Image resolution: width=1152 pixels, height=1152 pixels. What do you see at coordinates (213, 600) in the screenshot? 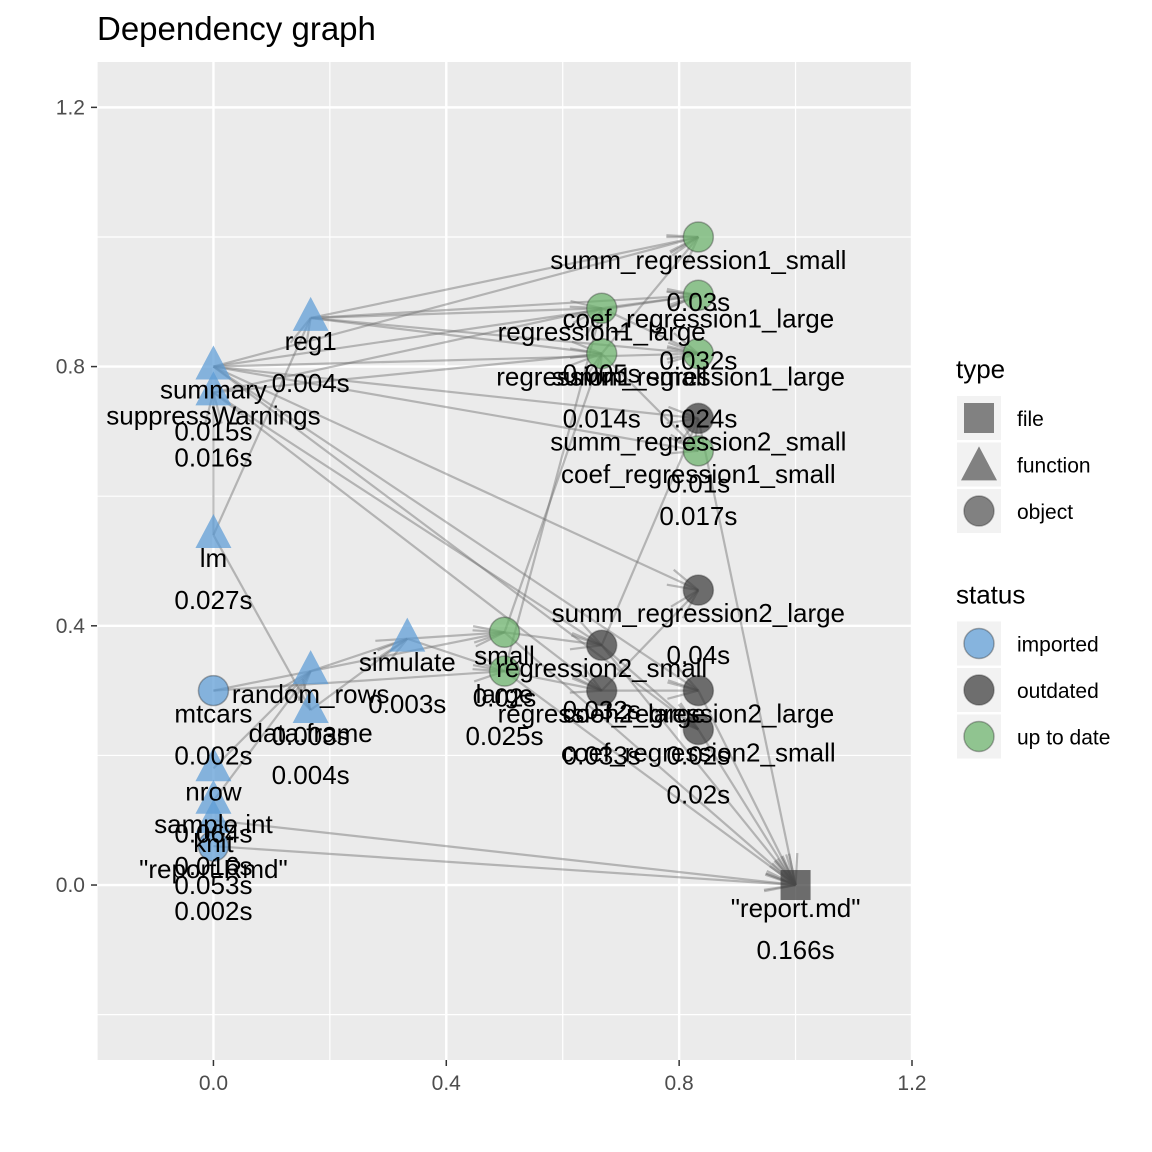
I see `node-time-label: 0.027s` at bounding box center [213, 600].